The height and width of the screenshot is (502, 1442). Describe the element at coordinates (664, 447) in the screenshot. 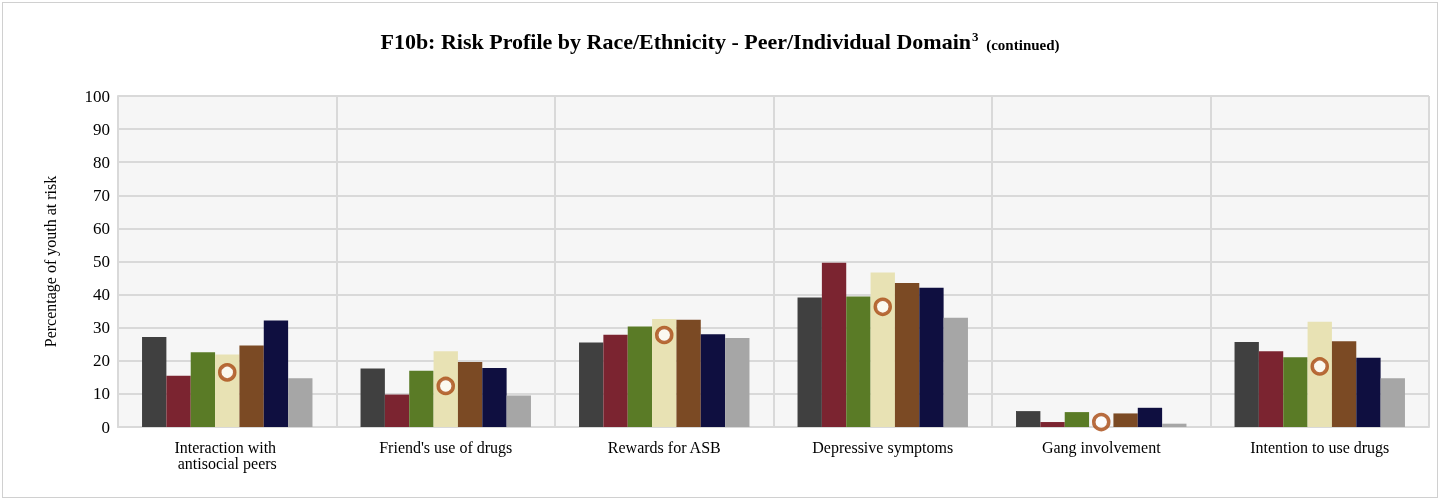

I see `x-tick-label: Rewards for ASB` at that location.